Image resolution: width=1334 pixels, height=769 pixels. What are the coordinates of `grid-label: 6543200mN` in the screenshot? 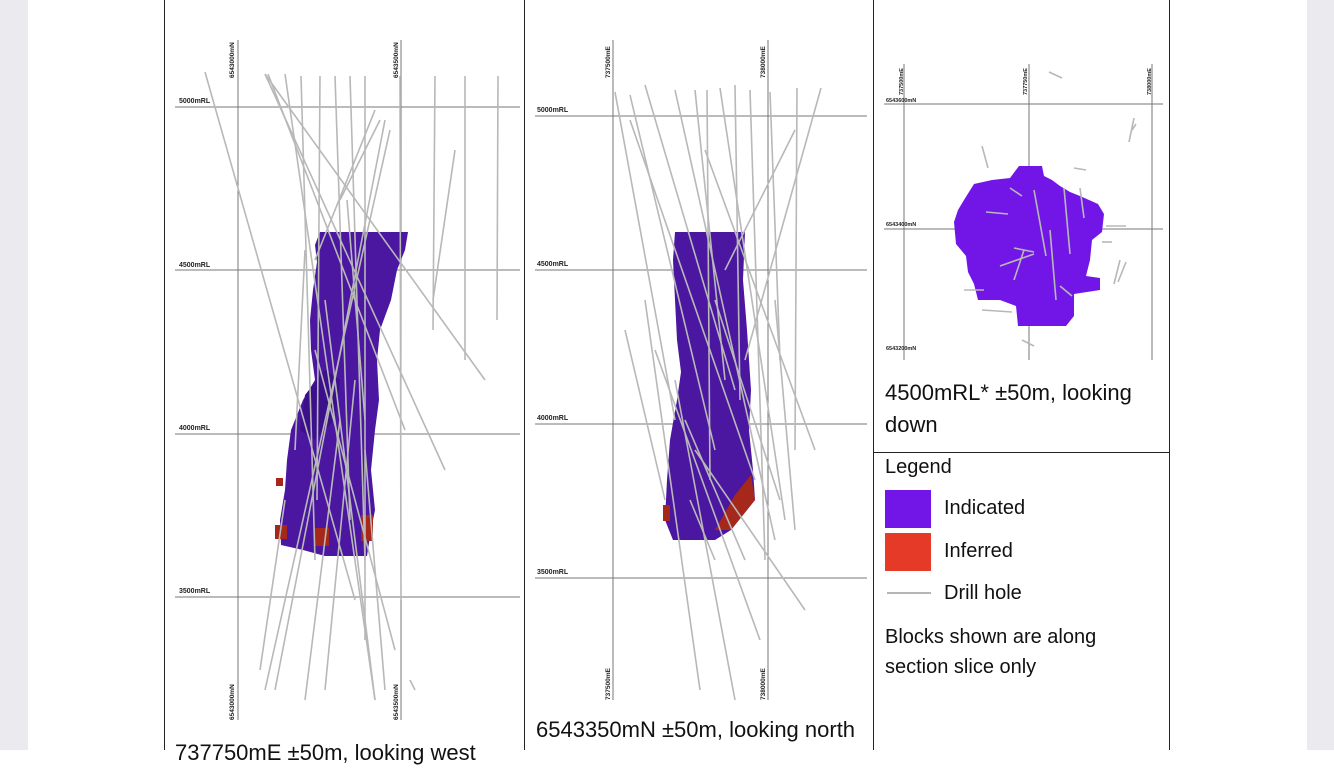 It's located at (901, 349).